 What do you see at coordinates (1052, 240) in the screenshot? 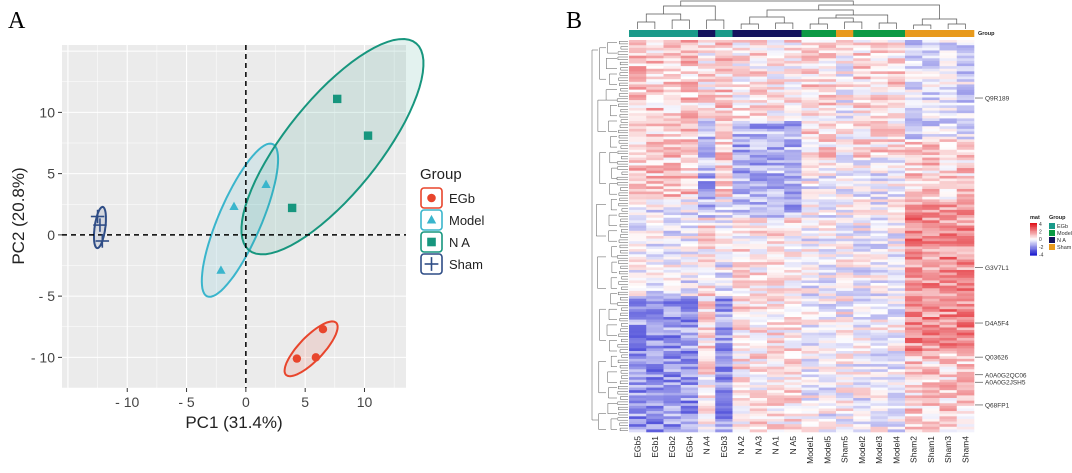
I see `group-legend-swatch-na` at bounding box center [1052, 240].